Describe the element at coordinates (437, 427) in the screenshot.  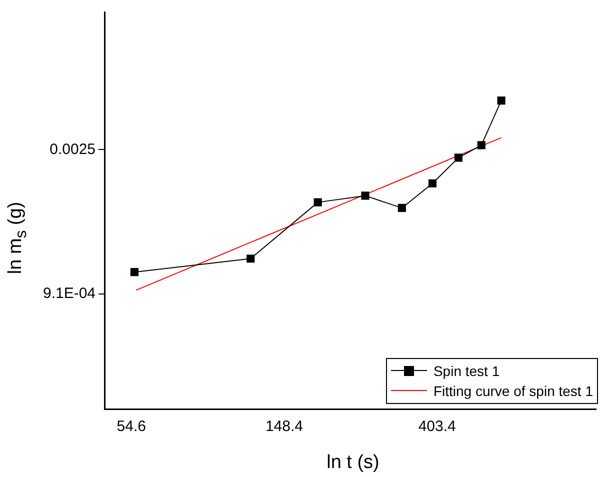
I see `x-tick-label: 403.4` at that location.